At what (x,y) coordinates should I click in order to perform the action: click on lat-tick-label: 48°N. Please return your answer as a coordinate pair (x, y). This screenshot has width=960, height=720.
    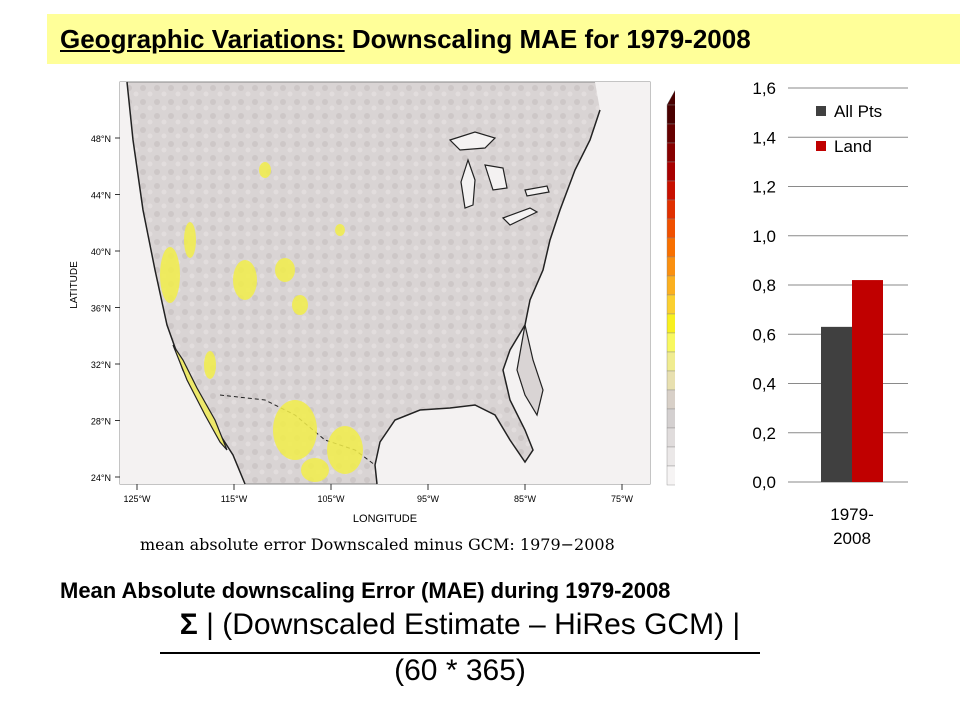
    Looking at the image, I should click on (101, 139).